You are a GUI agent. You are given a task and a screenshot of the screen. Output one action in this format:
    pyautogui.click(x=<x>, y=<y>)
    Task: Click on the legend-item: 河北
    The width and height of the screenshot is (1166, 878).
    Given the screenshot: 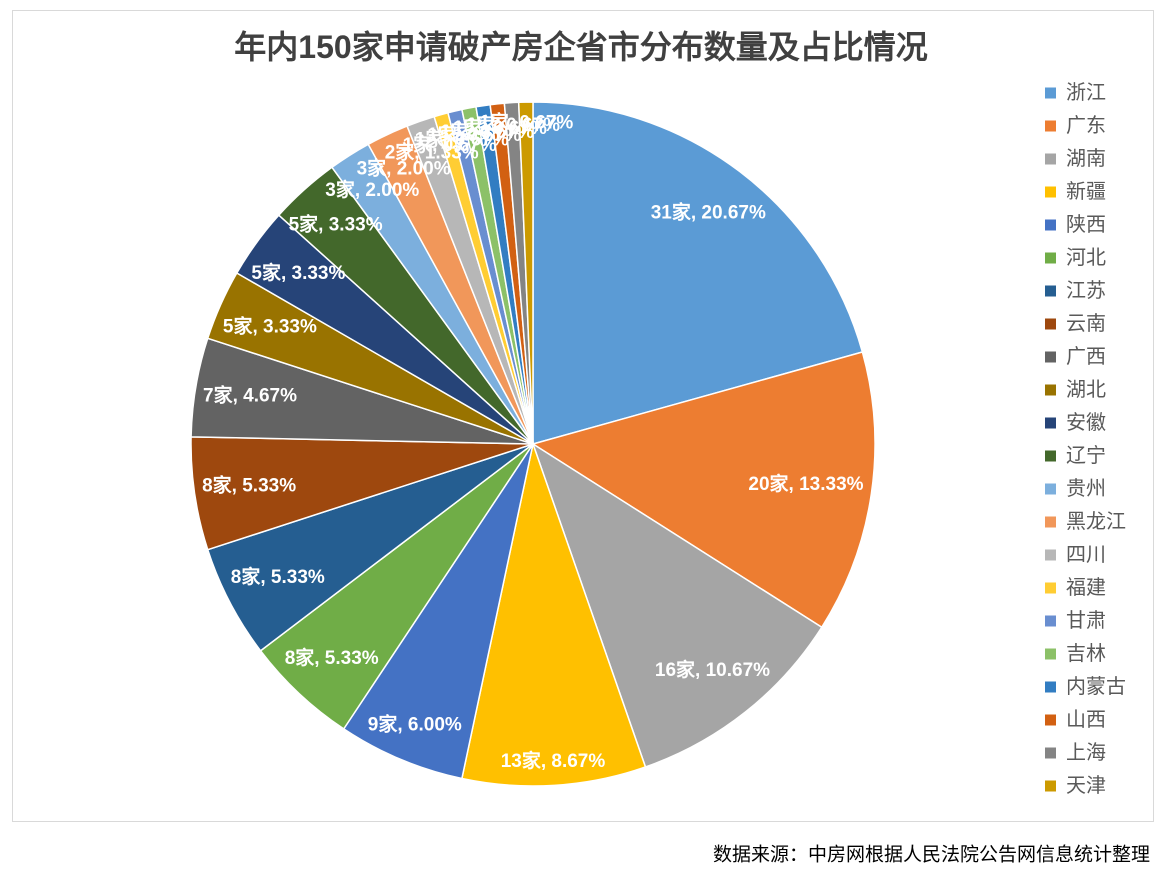 What is the action you would take?
    pyautogui.click(x=1075, y=257)
    